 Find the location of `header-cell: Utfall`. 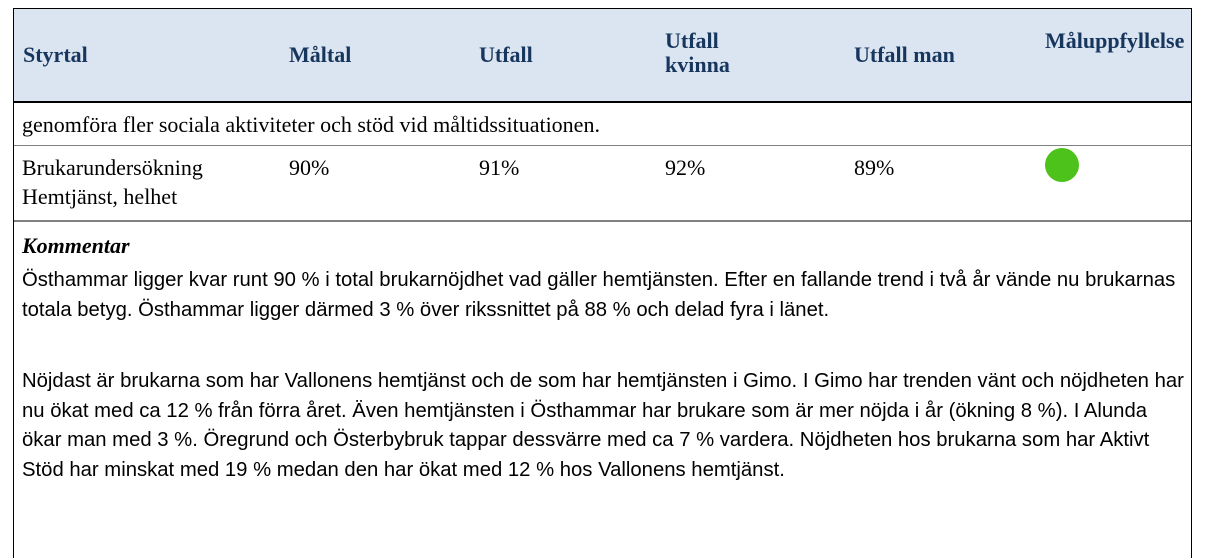

header-cell: Utfall is located at coordinates (506, 54).